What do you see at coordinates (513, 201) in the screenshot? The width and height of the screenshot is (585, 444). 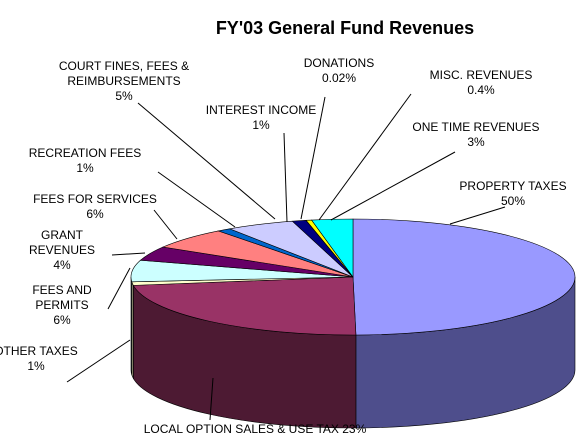 I see `slice-label-line: 50%` at bounding box center [513, 201].